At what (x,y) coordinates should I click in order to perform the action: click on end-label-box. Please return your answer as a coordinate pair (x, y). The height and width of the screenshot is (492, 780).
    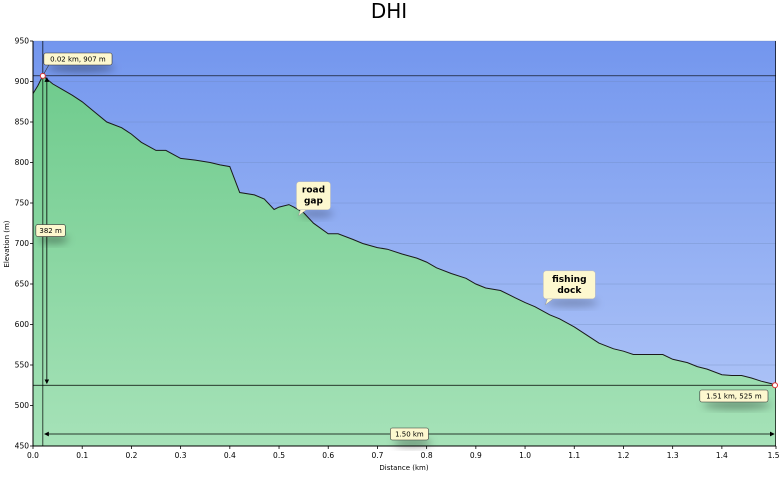
    Looking at the image, I should click on (734, 396).